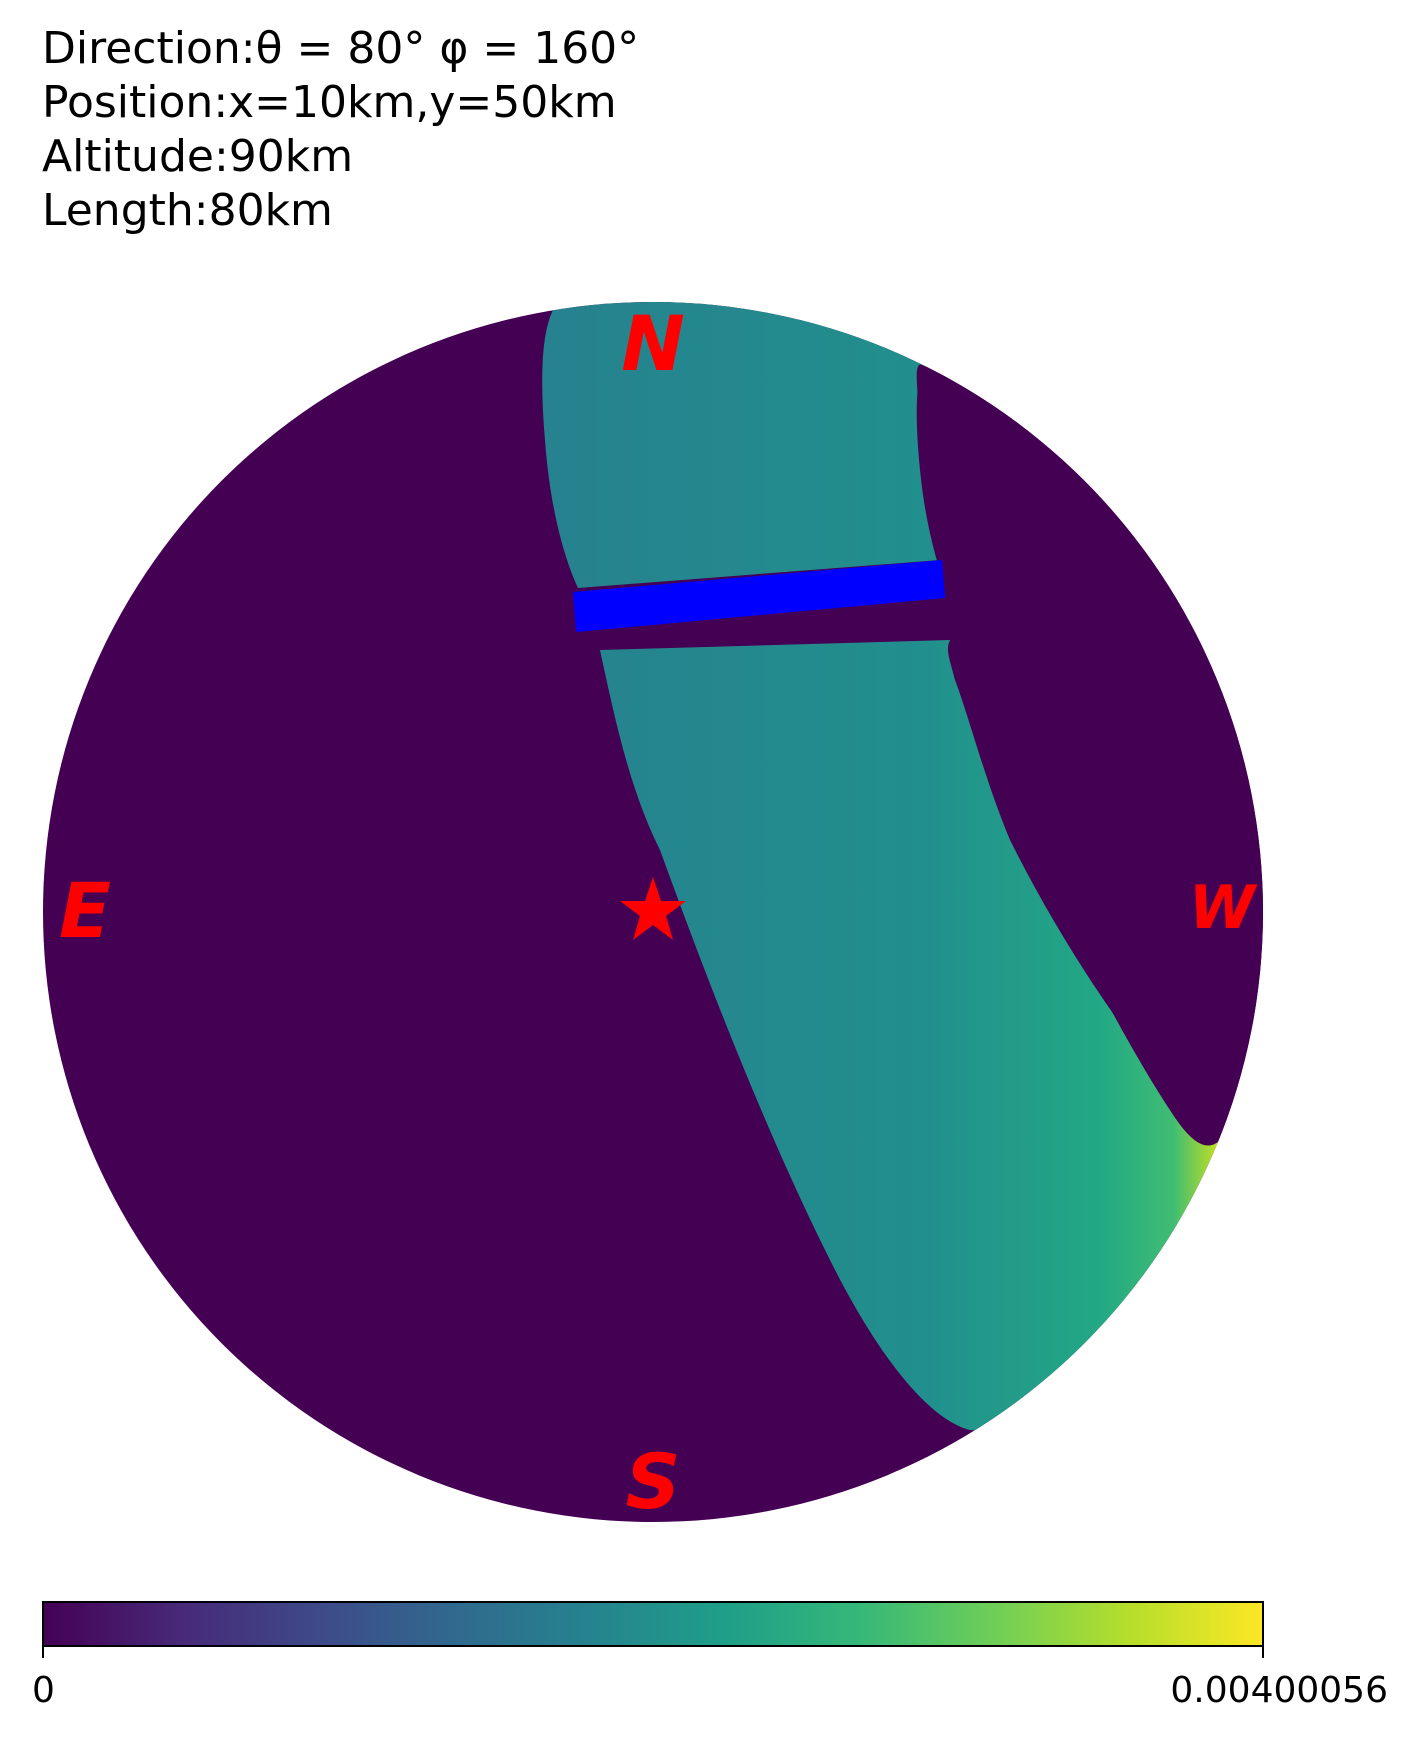 The width and height of the screenshot is (1423, 1750). What do you see at coordinates (85, 910) in the screenshot?
I see `east-label: E` at bounding box center [85, 910].